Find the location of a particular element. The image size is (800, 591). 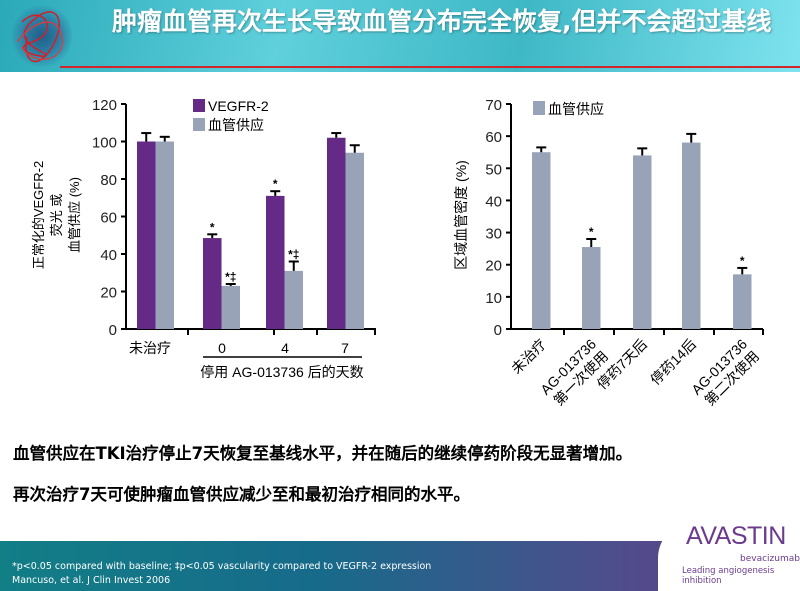

y-tick-label: 120 is located at coordinates (104, 105).